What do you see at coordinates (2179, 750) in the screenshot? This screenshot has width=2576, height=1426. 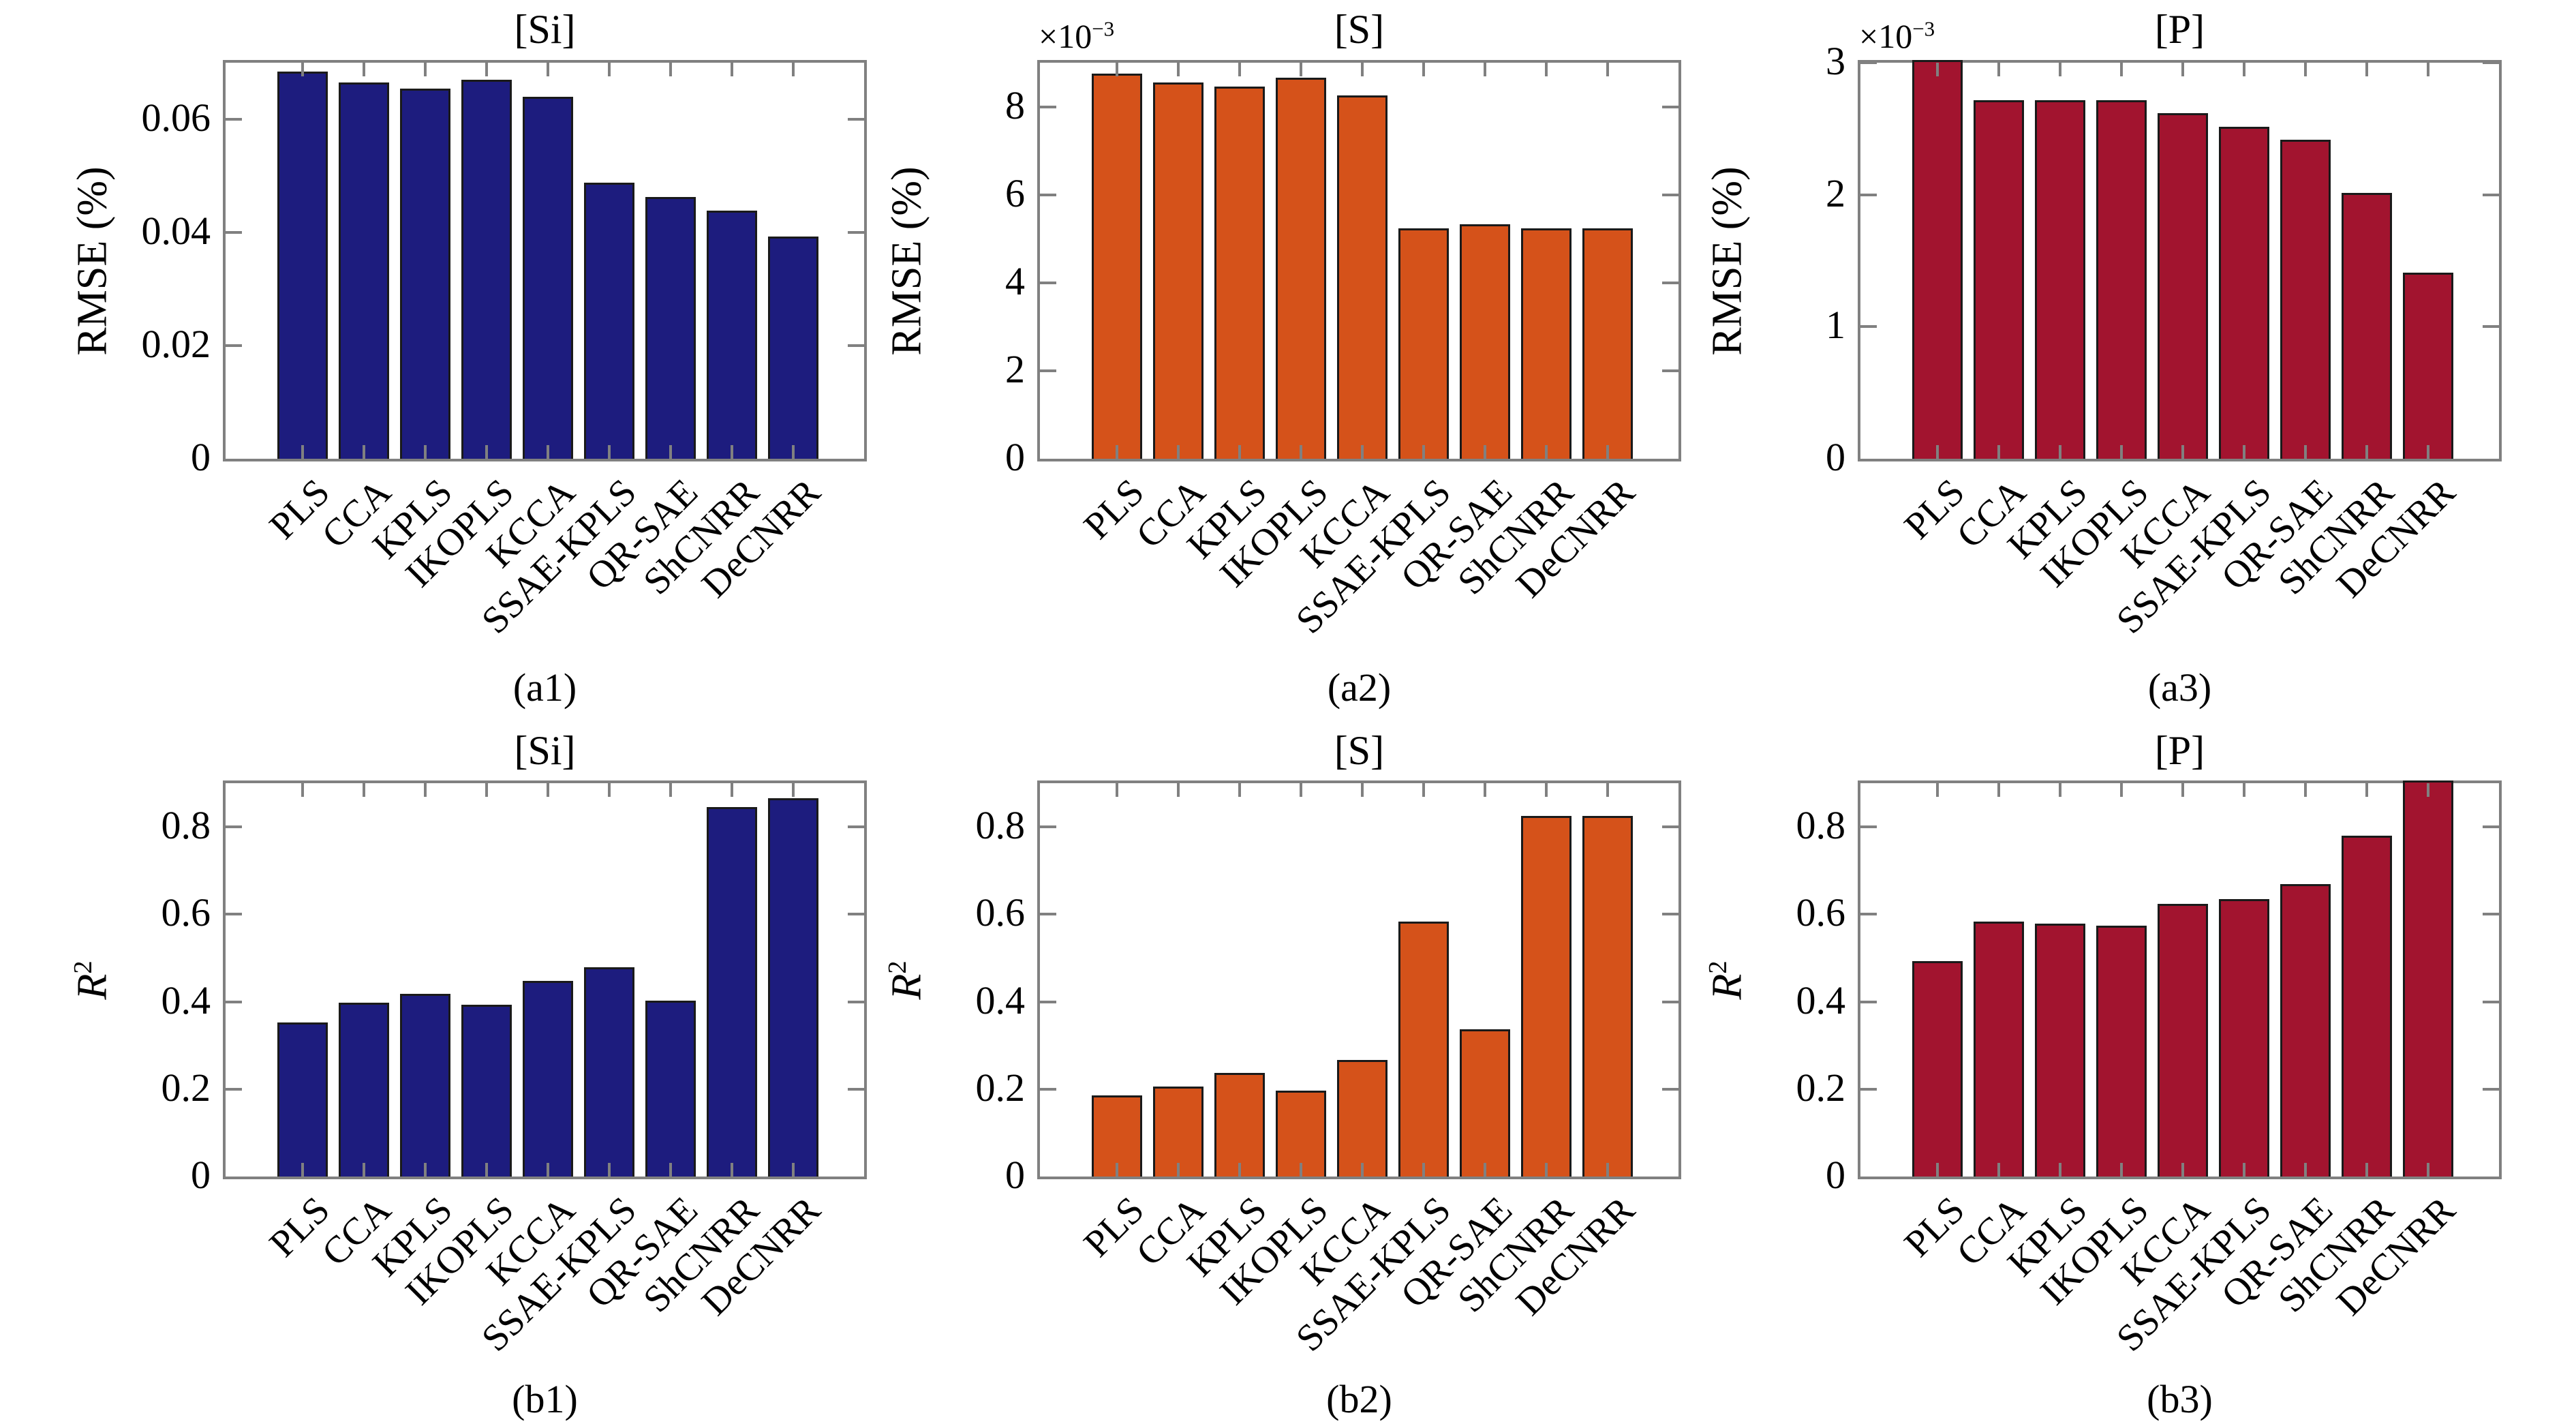 I see `chart-title: [P]` at bounding box center [2179, 750].